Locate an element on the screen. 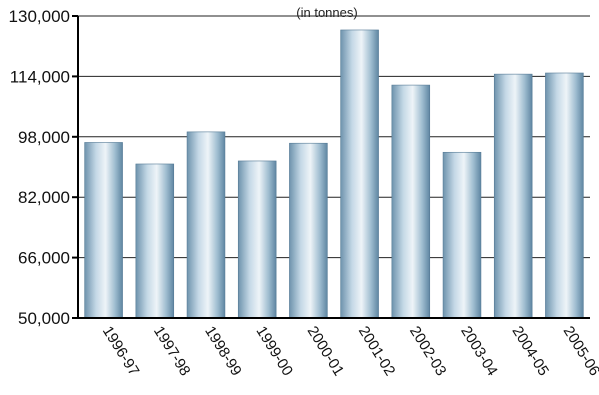  x-tick-label: 1996-97 is located at coordinates (121, 351).